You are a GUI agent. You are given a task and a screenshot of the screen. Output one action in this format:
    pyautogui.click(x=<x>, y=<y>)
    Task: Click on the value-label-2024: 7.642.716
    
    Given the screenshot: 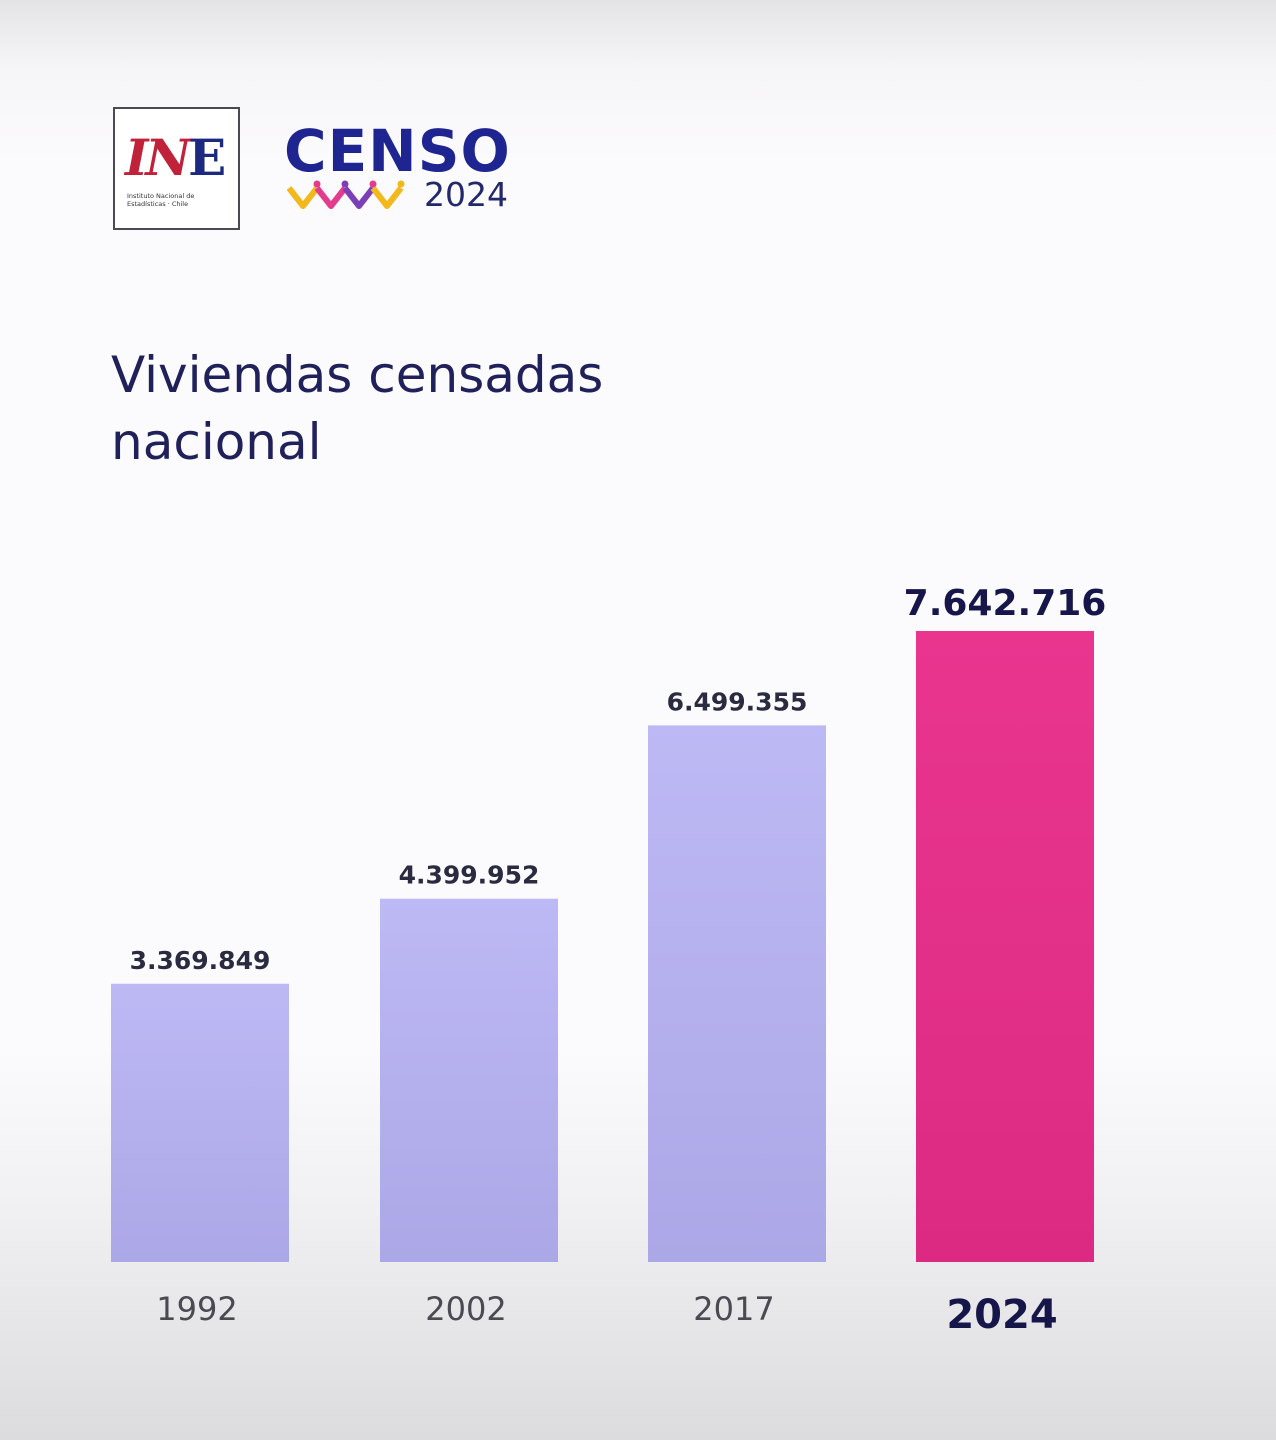 What is the action you would take?
    pyautogui.click(x=1005, y=603)
    